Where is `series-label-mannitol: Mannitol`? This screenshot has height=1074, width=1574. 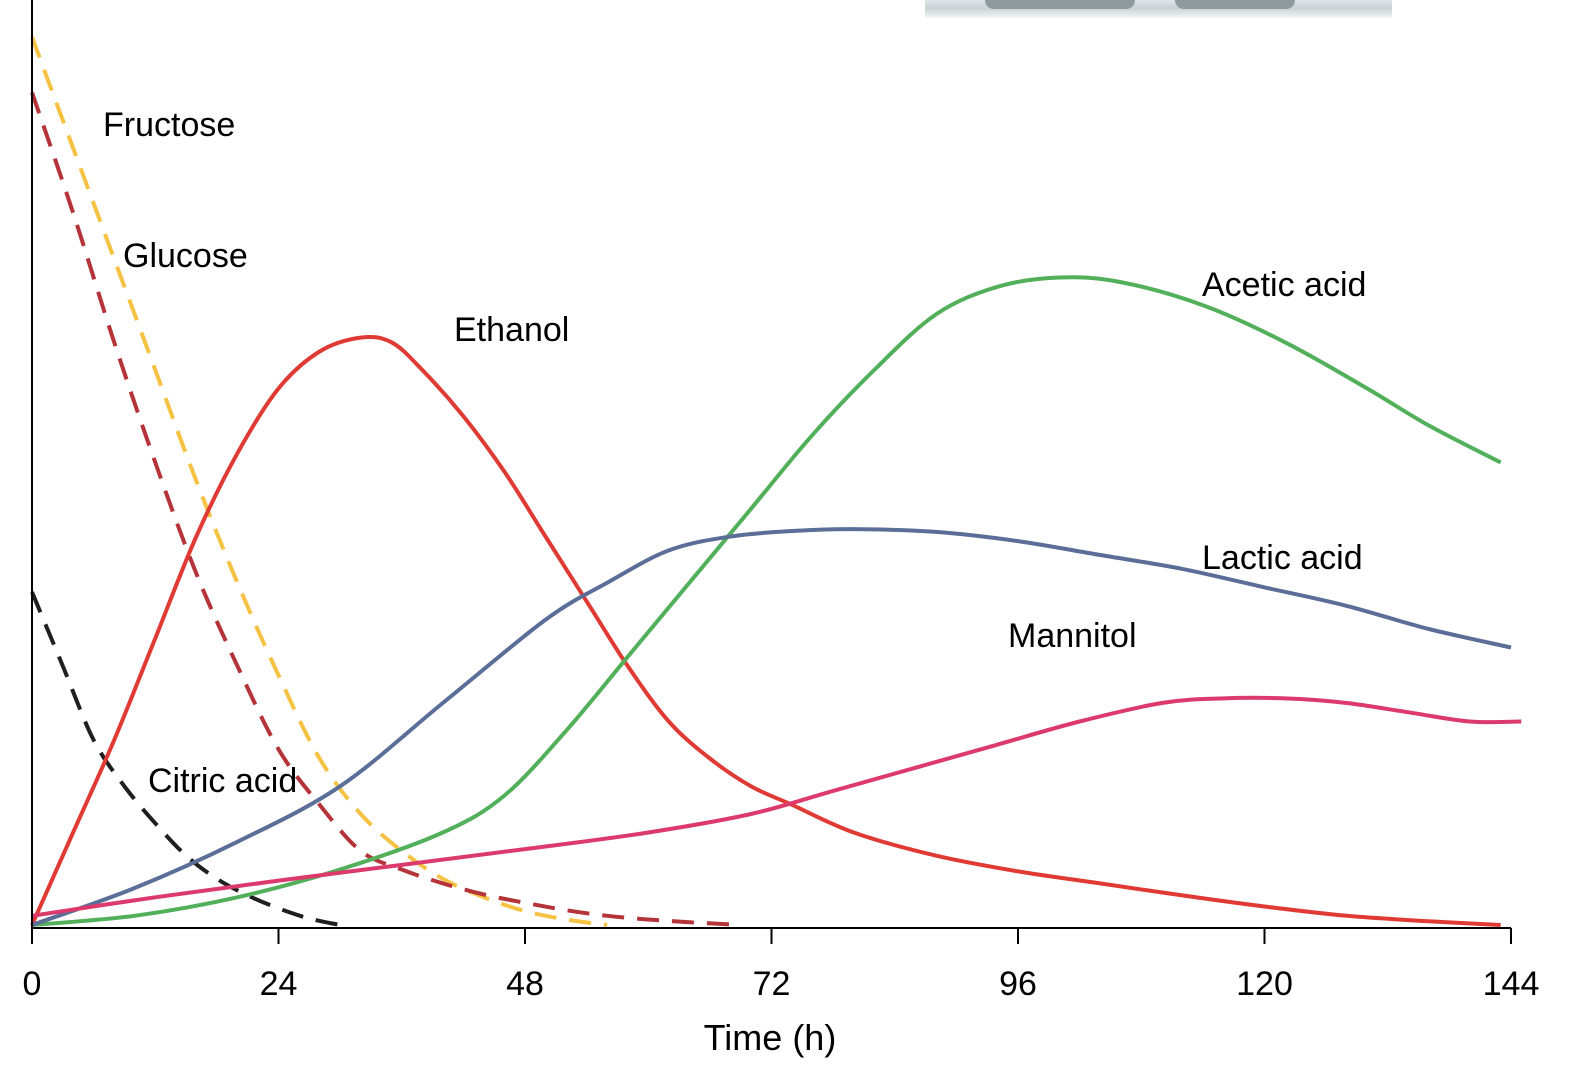 series-label-mannitol: Mannitol is located at coordinates (1072, 636).